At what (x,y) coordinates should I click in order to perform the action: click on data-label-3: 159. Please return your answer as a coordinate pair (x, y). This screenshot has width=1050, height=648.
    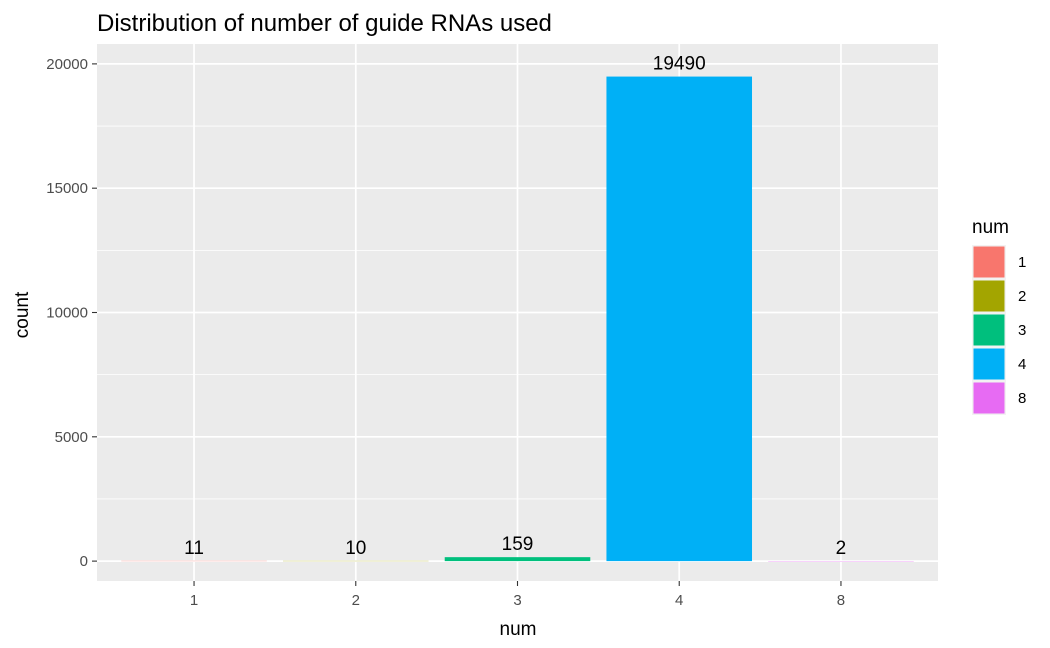
    Looking at the image, I should click on (518, 544).